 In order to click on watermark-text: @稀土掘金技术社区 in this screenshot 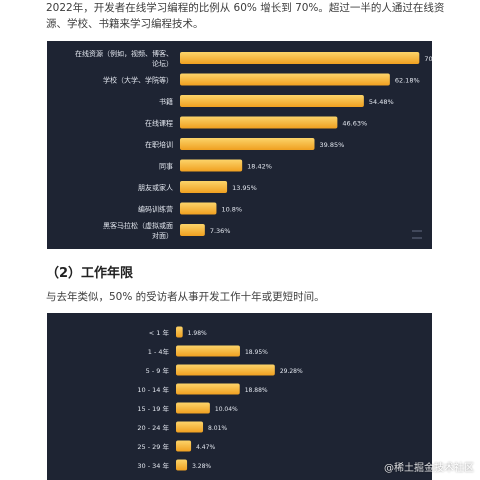, I will do `click(429, 468)`.